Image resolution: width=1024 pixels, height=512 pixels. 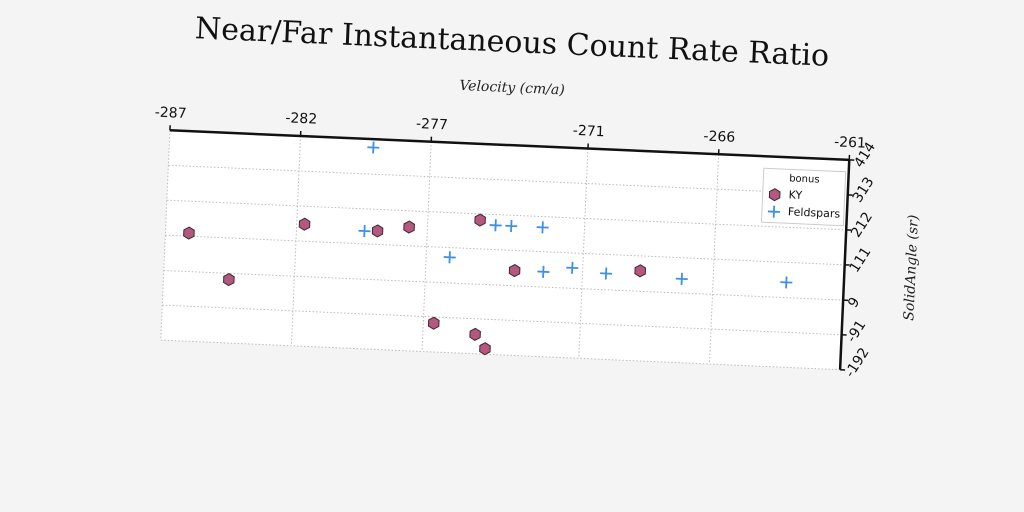 I want to click on x-tick-label: -261, so click(x=850, y=142).